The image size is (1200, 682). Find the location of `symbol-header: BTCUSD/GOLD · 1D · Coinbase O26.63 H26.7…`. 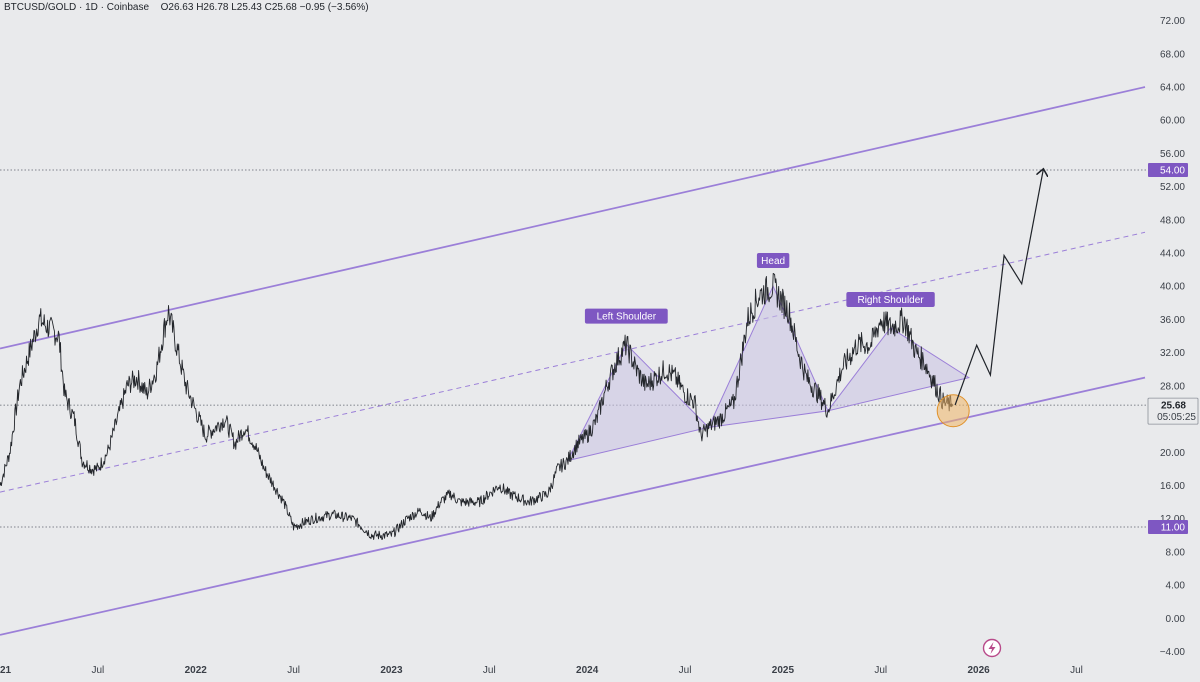

symbol-header: BTCUSD/GOLD · 1D · Coinbase O26.63 H26.7… is located at coordinates (186, 7).